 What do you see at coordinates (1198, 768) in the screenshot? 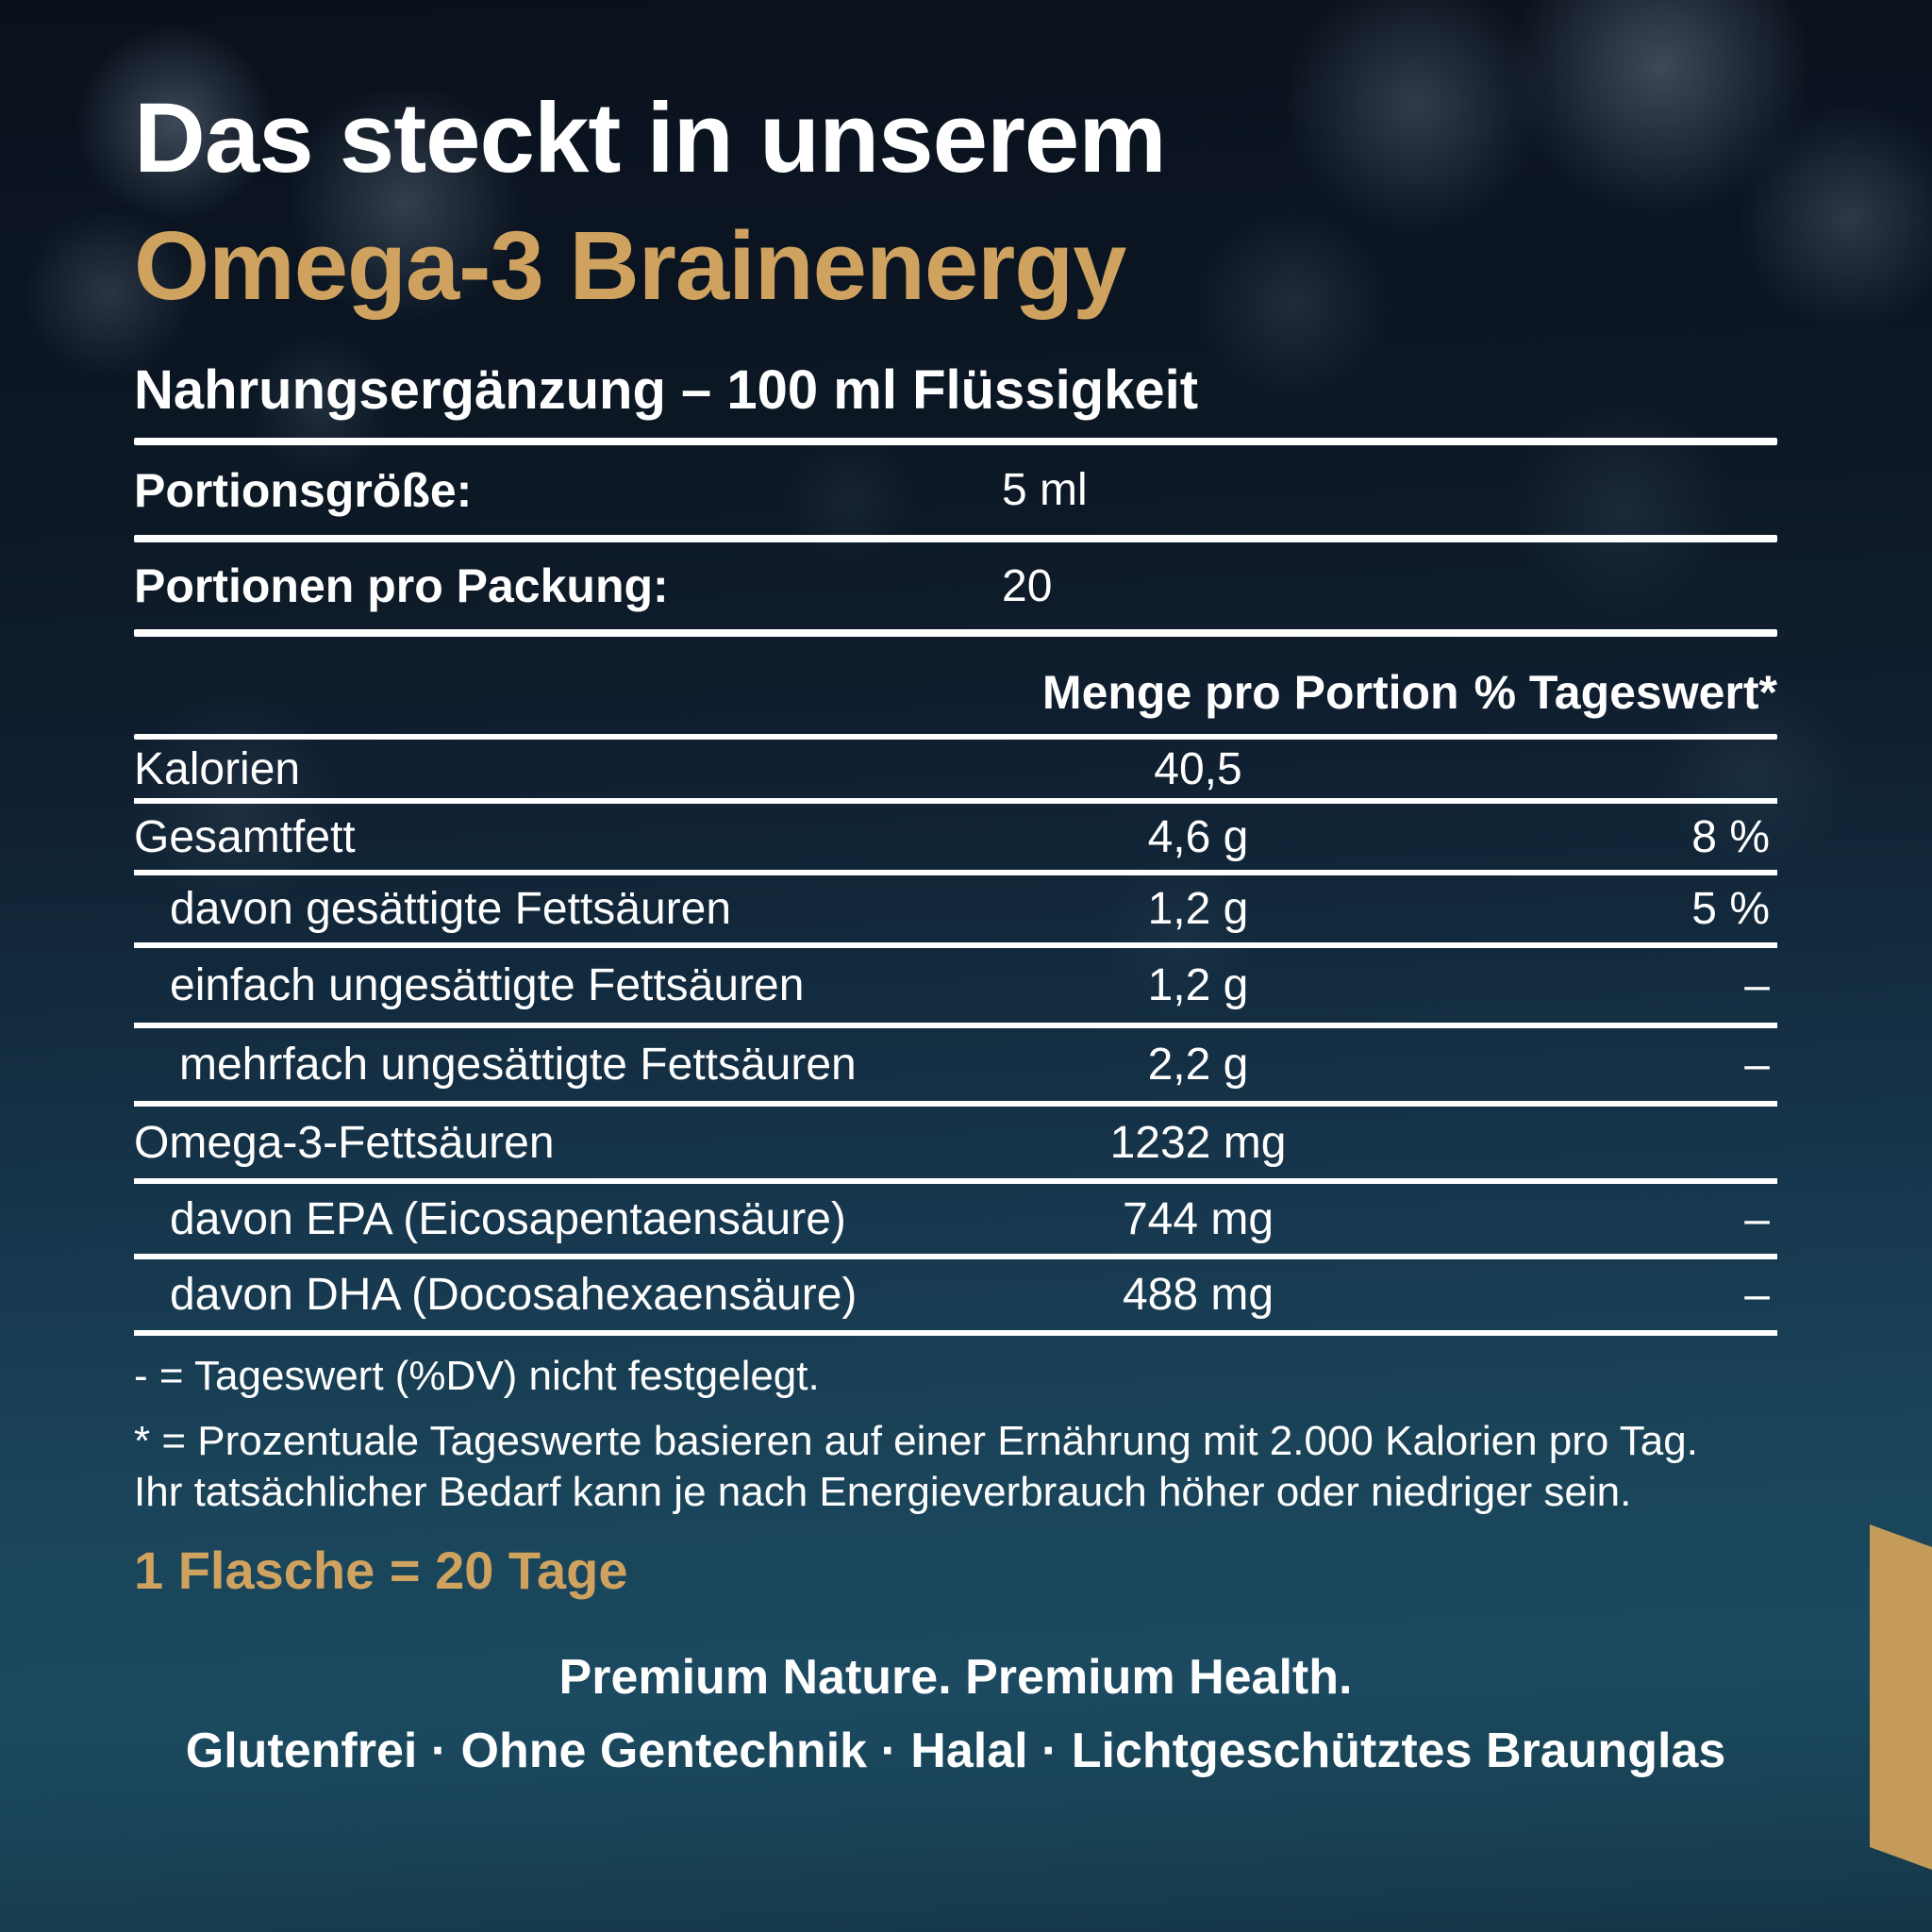
I see `amount-value: 40,5` at bounding box center [1198, 768].